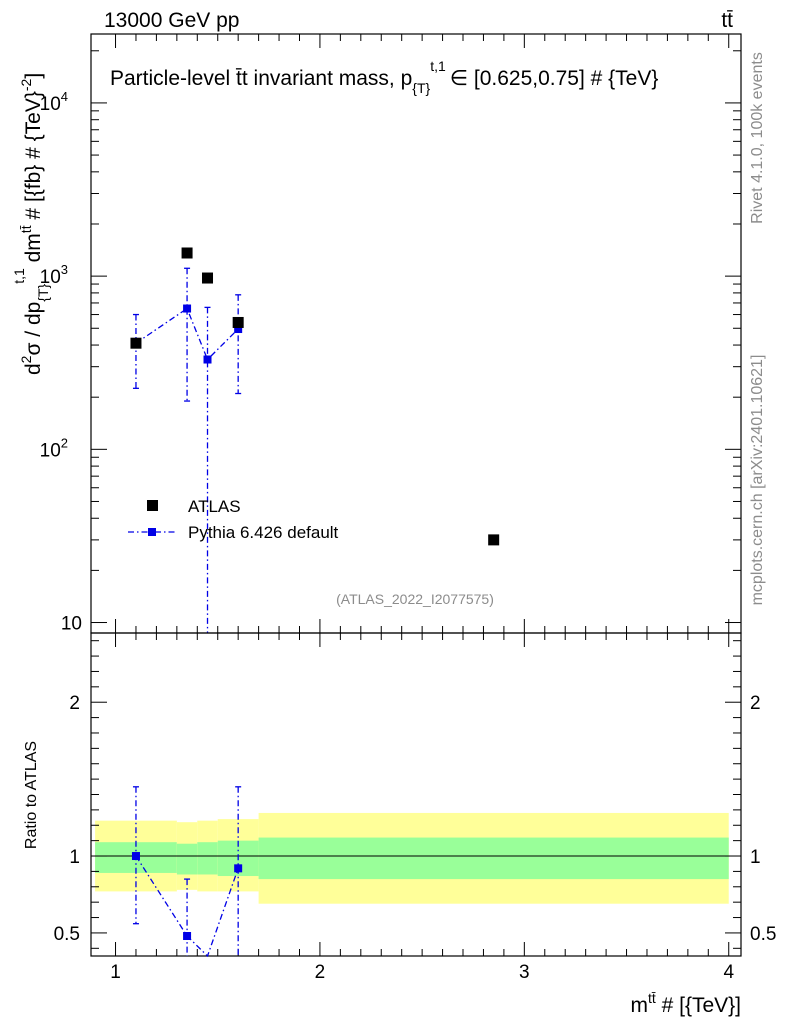 The image size is (786, 1024). I want to click on ratio-y-tick-label-left-0: 0.5, so click(67, 934).